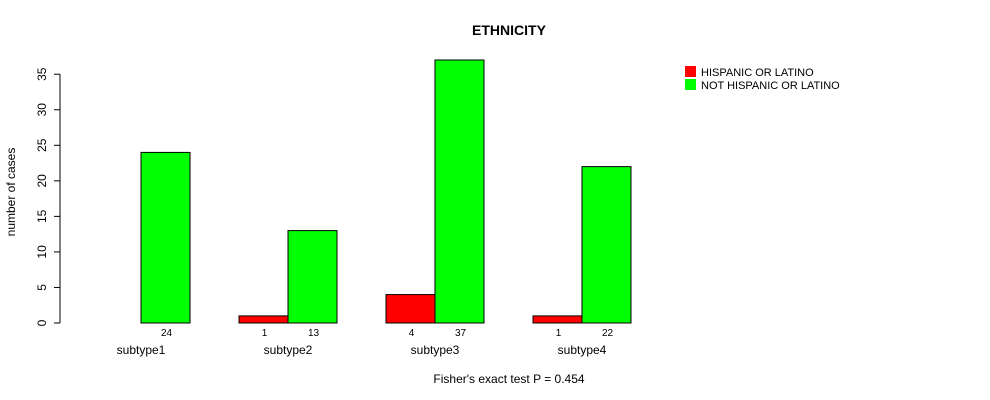 The width and height of the screenshot is (990, 400). What do you see at coordinates (42, 322) in the screenshot?
I see `y-tick-label: 0` at bounding box center [42, 322].